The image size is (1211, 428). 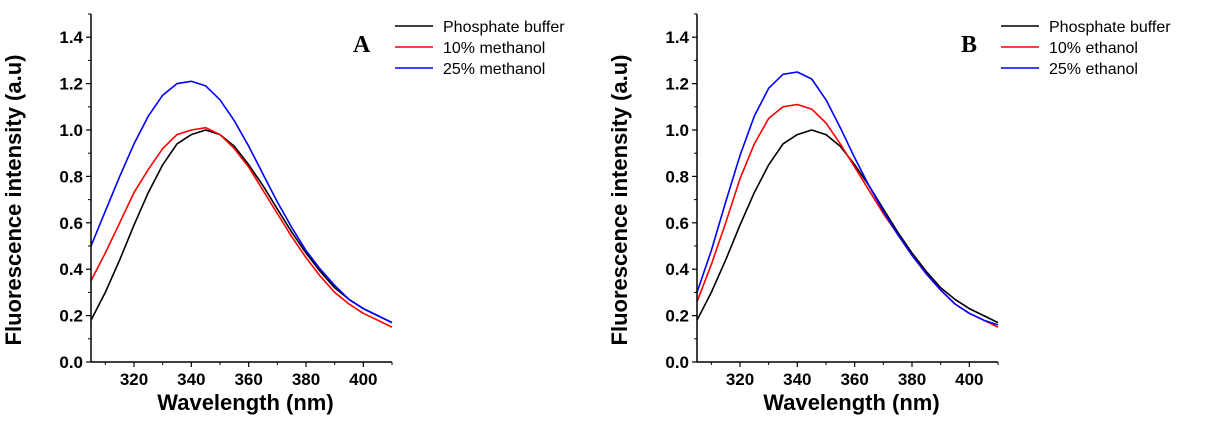 What do you see at coordinates (362, 45) in the screenshot?
I see `panel-letter: A` at bounding box center [362, 45].